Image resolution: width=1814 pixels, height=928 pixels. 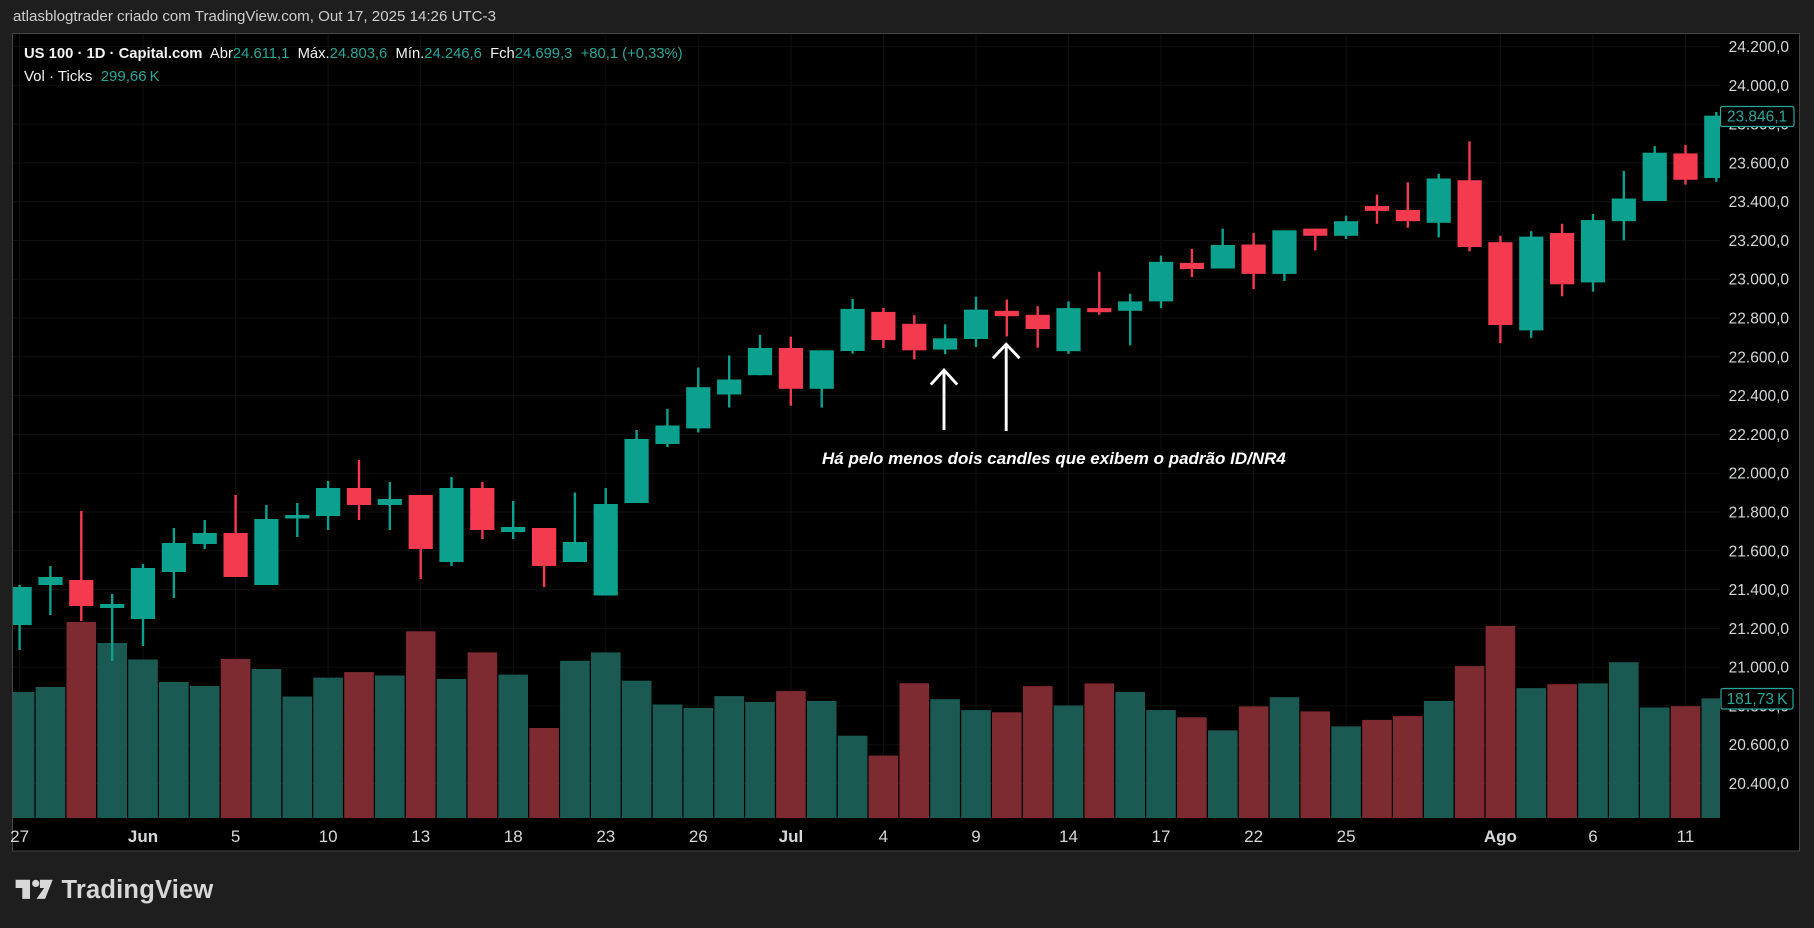 I want to click on svg-text: 25, so click(x=1346, y=836).